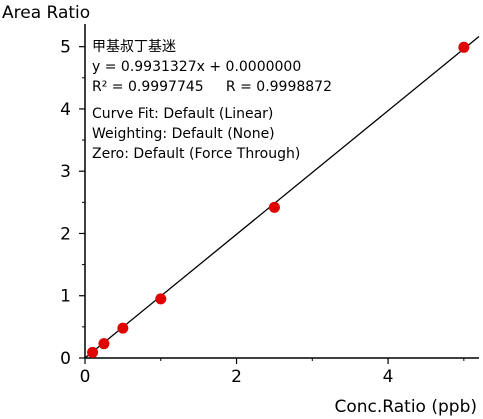 This screenshot has width=483, height=419. What do you see at coordinates (405, 407) in the screenshot?
I see `x-axis-label: Conc.Ratio (ppb)` at bounding box center [405, 407].